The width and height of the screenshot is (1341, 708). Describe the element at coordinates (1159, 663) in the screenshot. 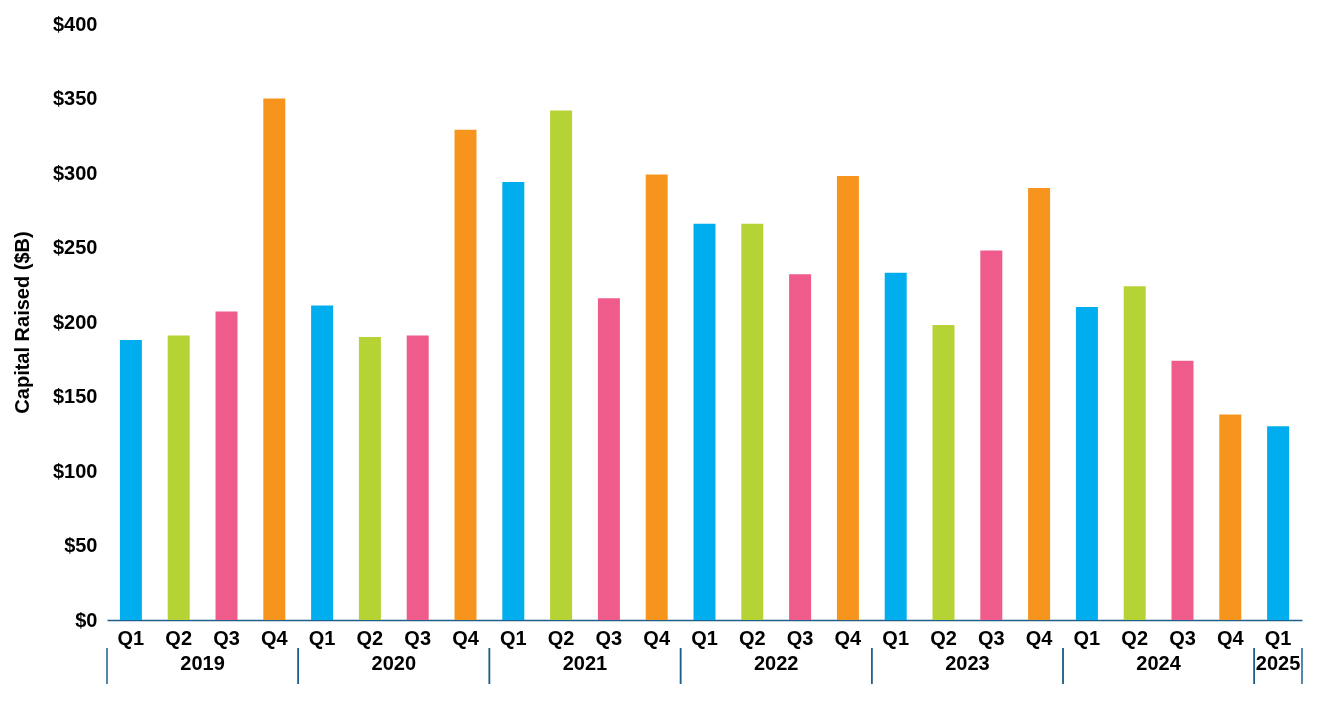

I see `text: 2024` at that location.